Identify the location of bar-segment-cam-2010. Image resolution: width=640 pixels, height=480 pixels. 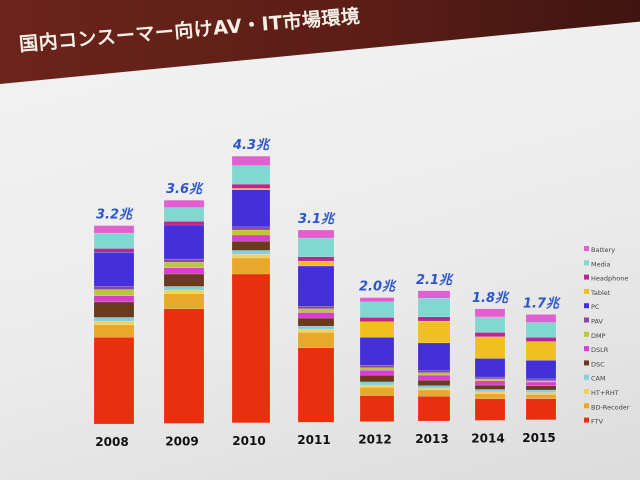
(251, 252).